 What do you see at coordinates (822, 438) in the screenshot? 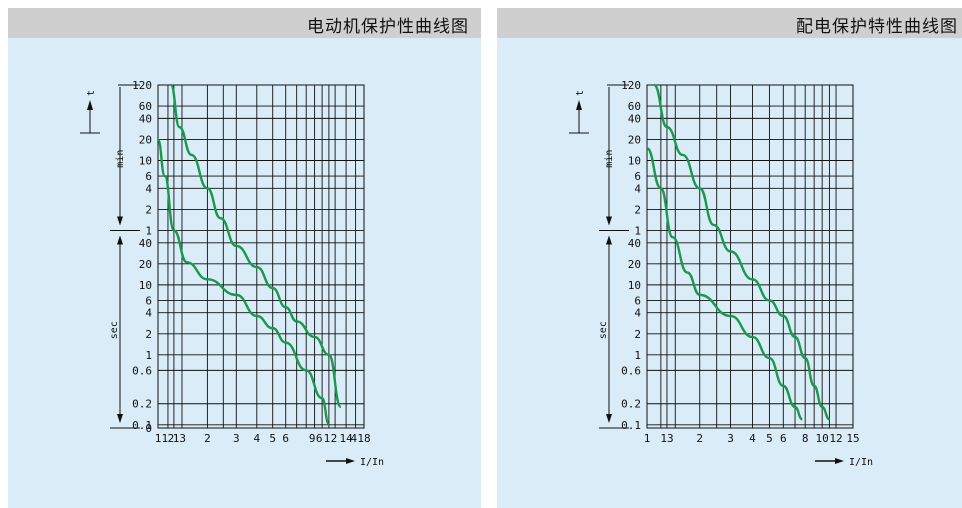
I see `x-tick-8: 10` at bounding box center [822, 438].